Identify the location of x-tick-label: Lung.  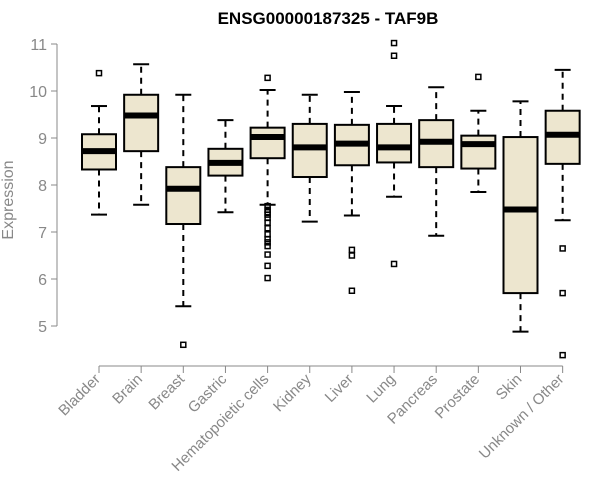
(381, 389).